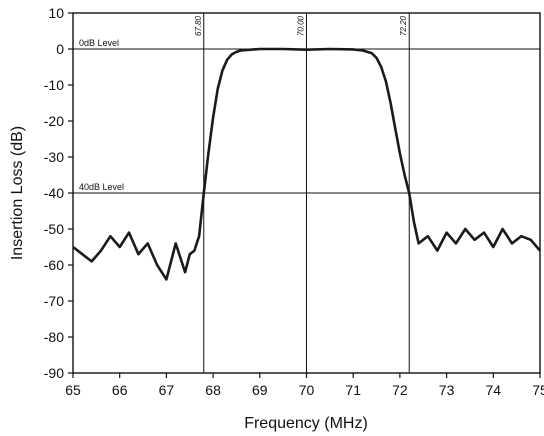 Image resolution: width=544 pixels, height=436 pixels. I want to click on x-tick-label: 69, so click(260, 390).